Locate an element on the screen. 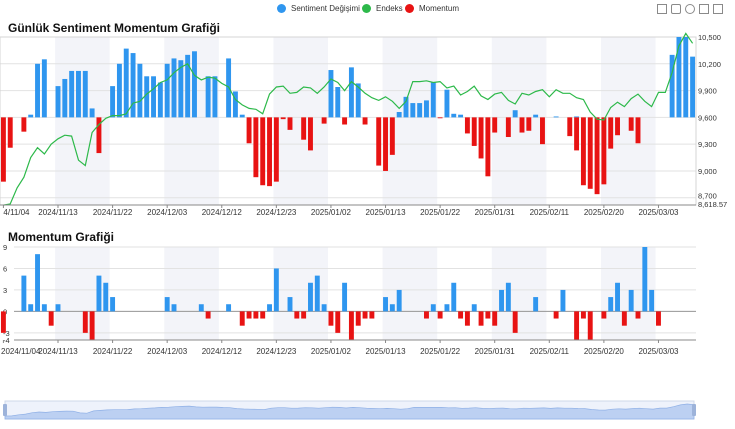 This screenshot has height=429, width=735. restore-icon is located at coordinates (690, 9).